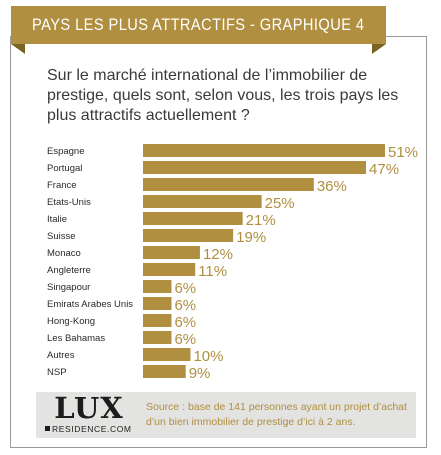 The width and height of the screenshot is (441, 455). Describe the element at coordinates (403, 152) in the screenshot. I see `value-label: 51%` at that location.